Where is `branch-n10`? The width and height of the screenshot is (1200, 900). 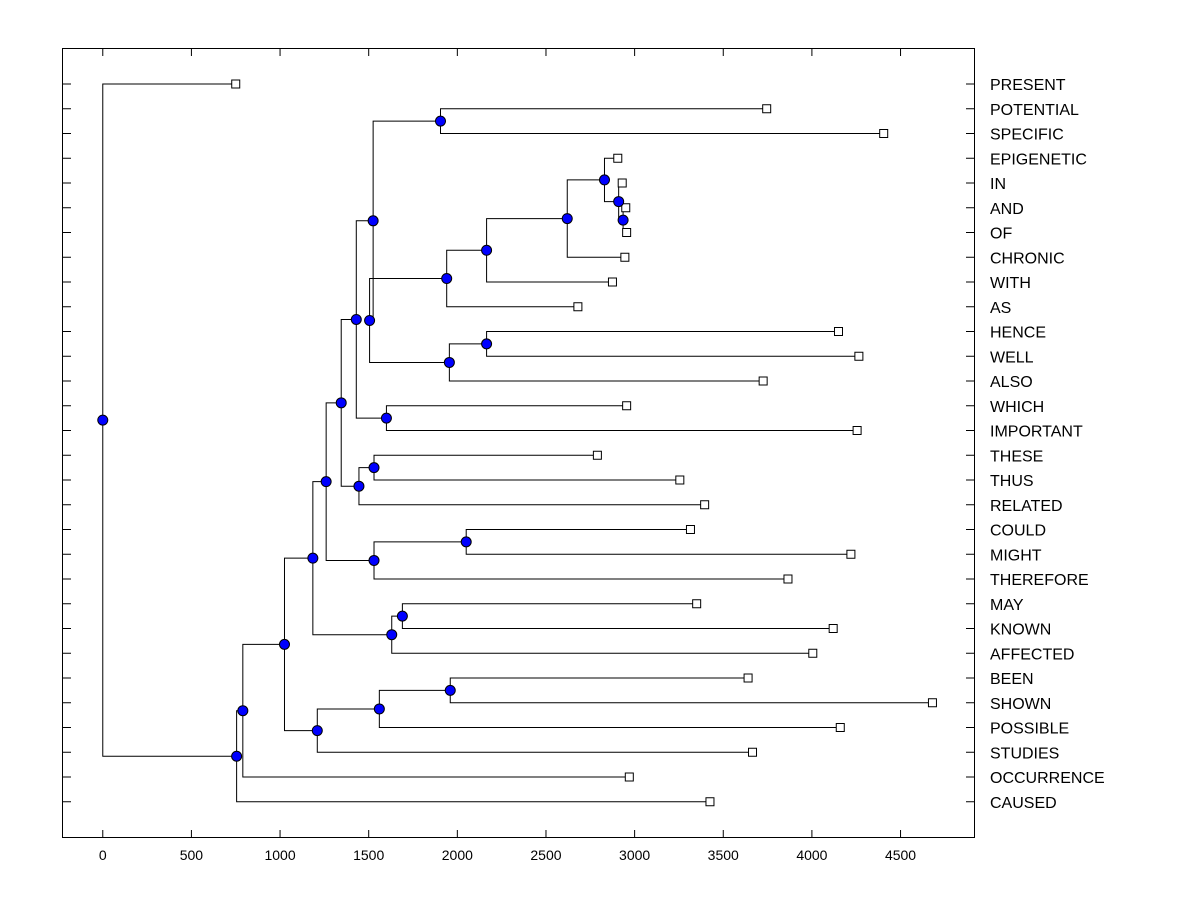 branch-n10 is located at coordinates (661, 121).